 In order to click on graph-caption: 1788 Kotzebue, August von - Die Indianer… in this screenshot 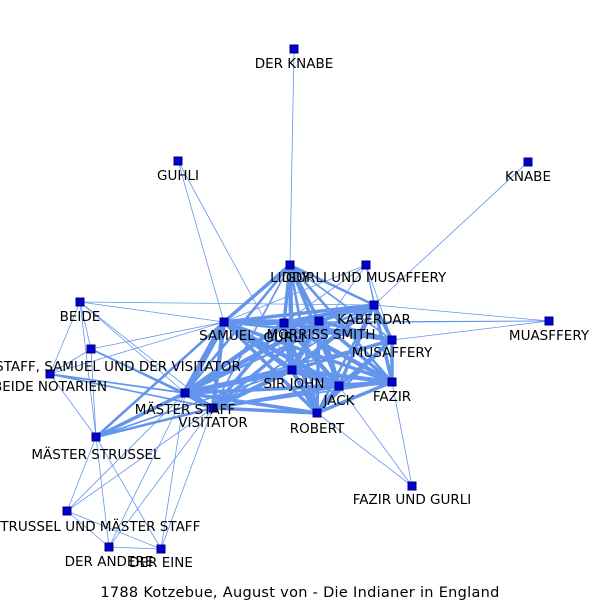, I will do `click(299, 592)`.